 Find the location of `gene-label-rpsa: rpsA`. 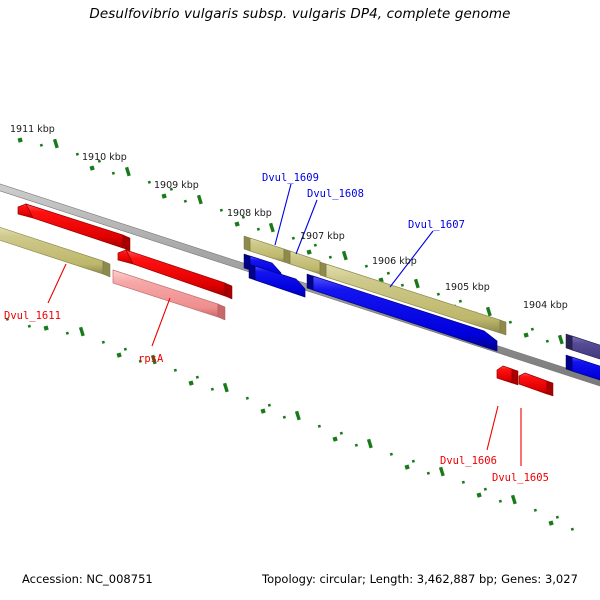

gene-label-rpsa: rpsA is located at coordinates (151, 359).